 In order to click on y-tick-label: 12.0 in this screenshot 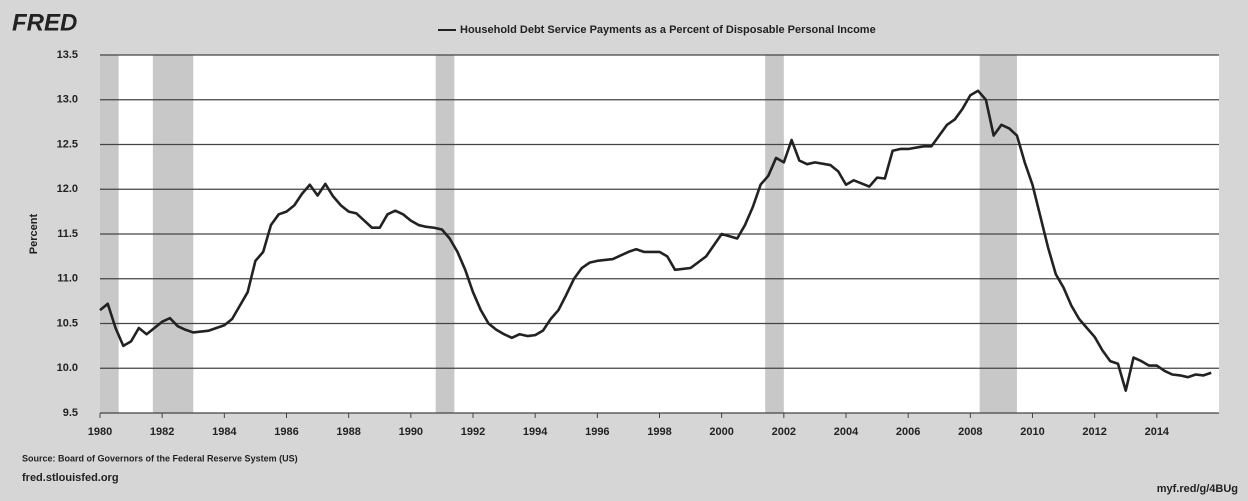, I will do `click(67, 189)`.